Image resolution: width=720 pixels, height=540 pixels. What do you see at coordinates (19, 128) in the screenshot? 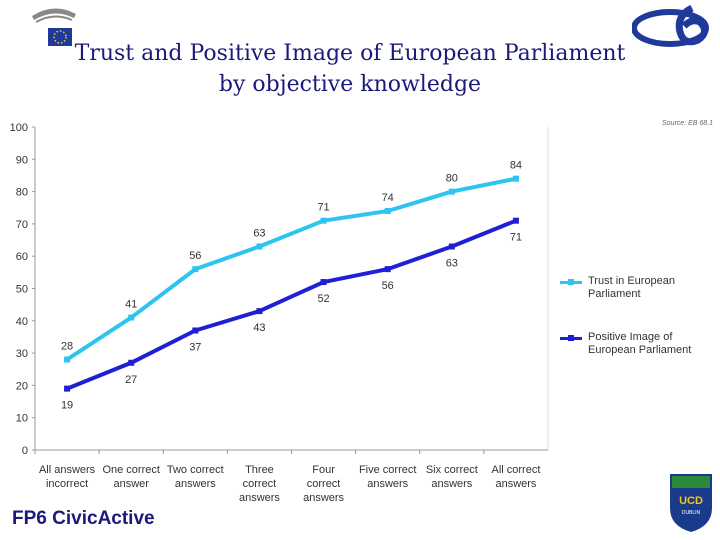
I see `y-tick-label: 100` at bounding box center [19, 128].